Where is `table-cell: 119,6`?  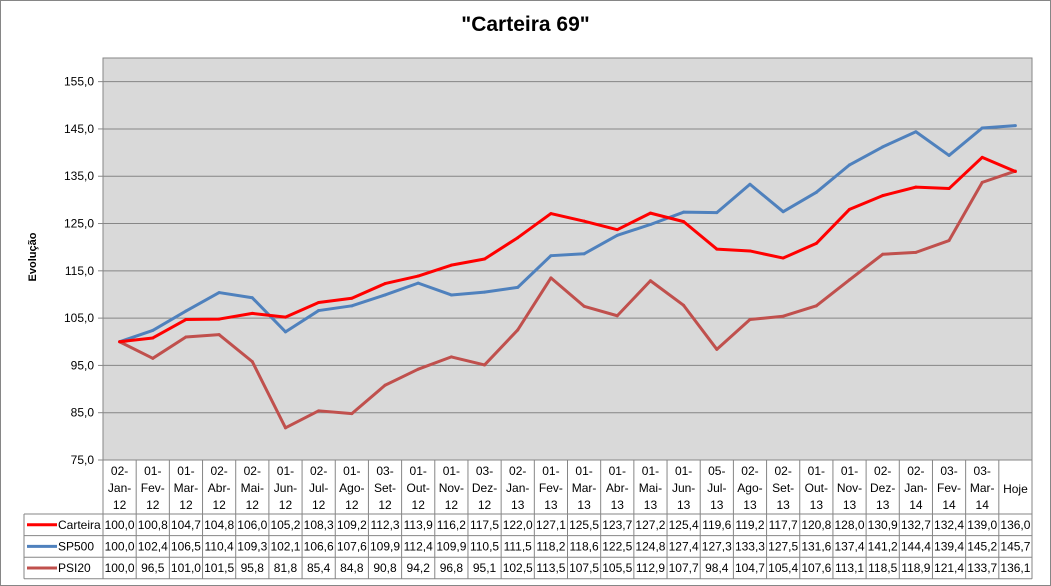
table-cell: 119,6 is located at coordinates (716, 525).